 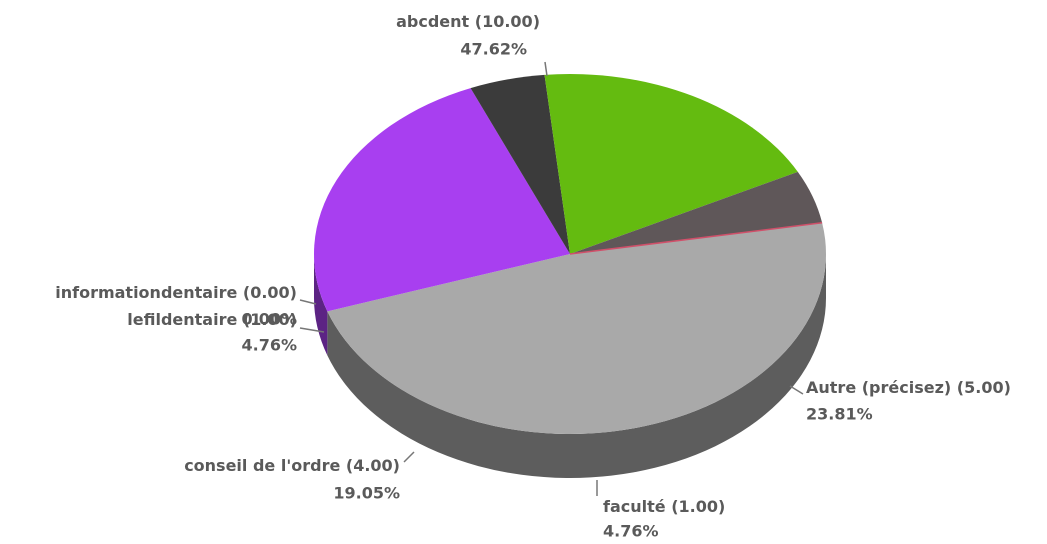 I want to click on category-name: abcdent, so click(x=432, y=21).